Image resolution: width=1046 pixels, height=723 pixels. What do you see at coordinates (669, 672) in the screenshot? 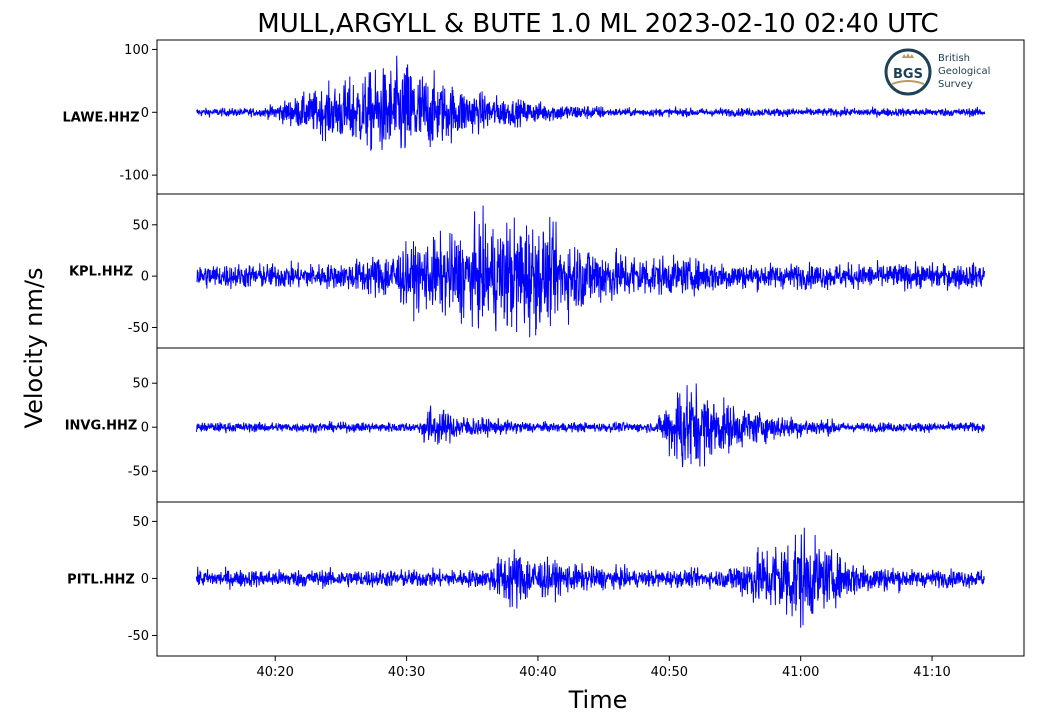
I see `x-tick-label: 40:50` at bounding box center [669, 672].